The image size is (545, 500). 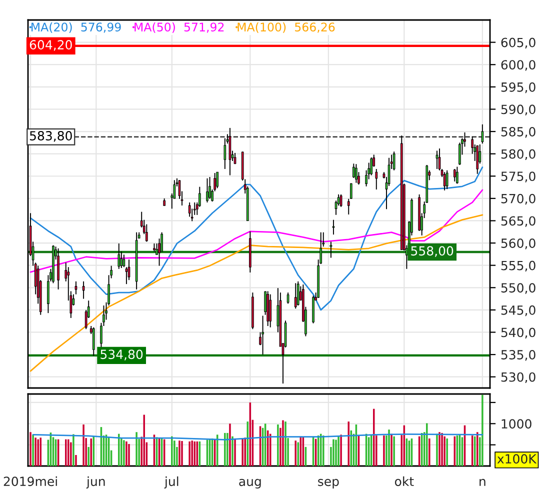 I want to click on y-tick-label: 590,0, so click(x=518, y=110).